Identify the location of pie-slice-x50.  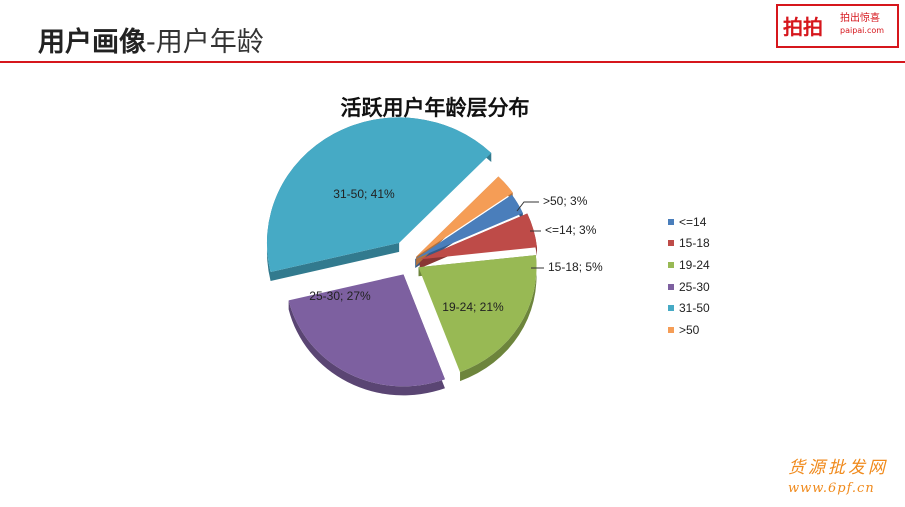
(464, 216).